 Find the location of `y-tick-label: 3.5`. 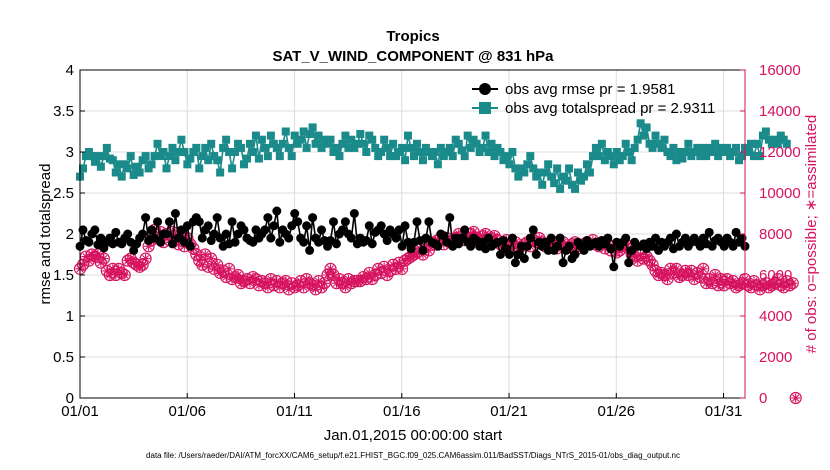

y-tick-label: 3.5 is located at coordinates (63, 111).